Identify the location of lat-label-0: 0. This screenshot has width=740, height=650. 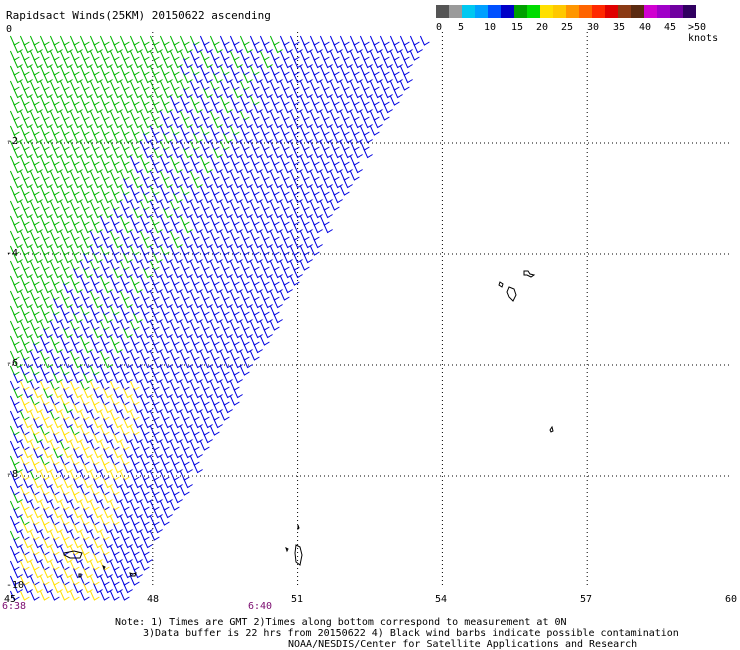
(9, 29).